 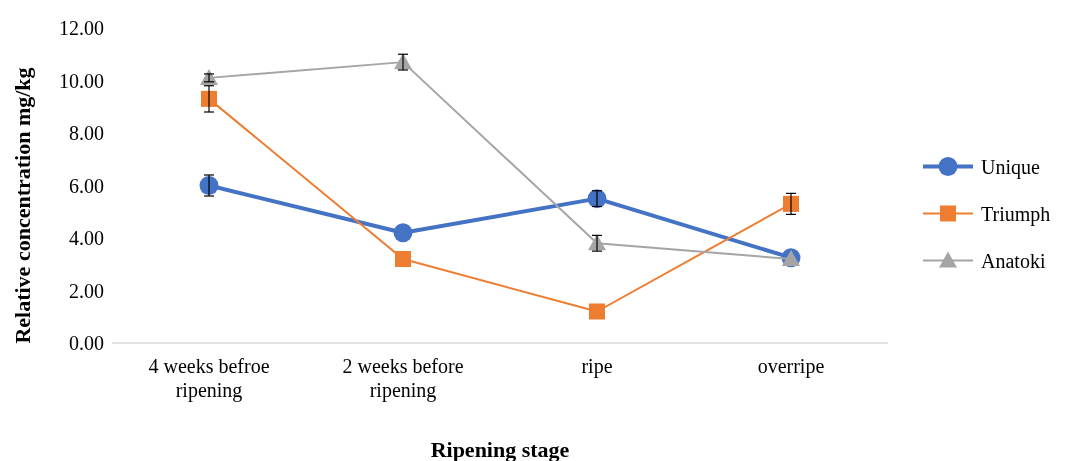 What do you see at coordinates (86, 290) in the screenshot?
I see `y-tick-label: 2.00` at bounding box center [86, 290].